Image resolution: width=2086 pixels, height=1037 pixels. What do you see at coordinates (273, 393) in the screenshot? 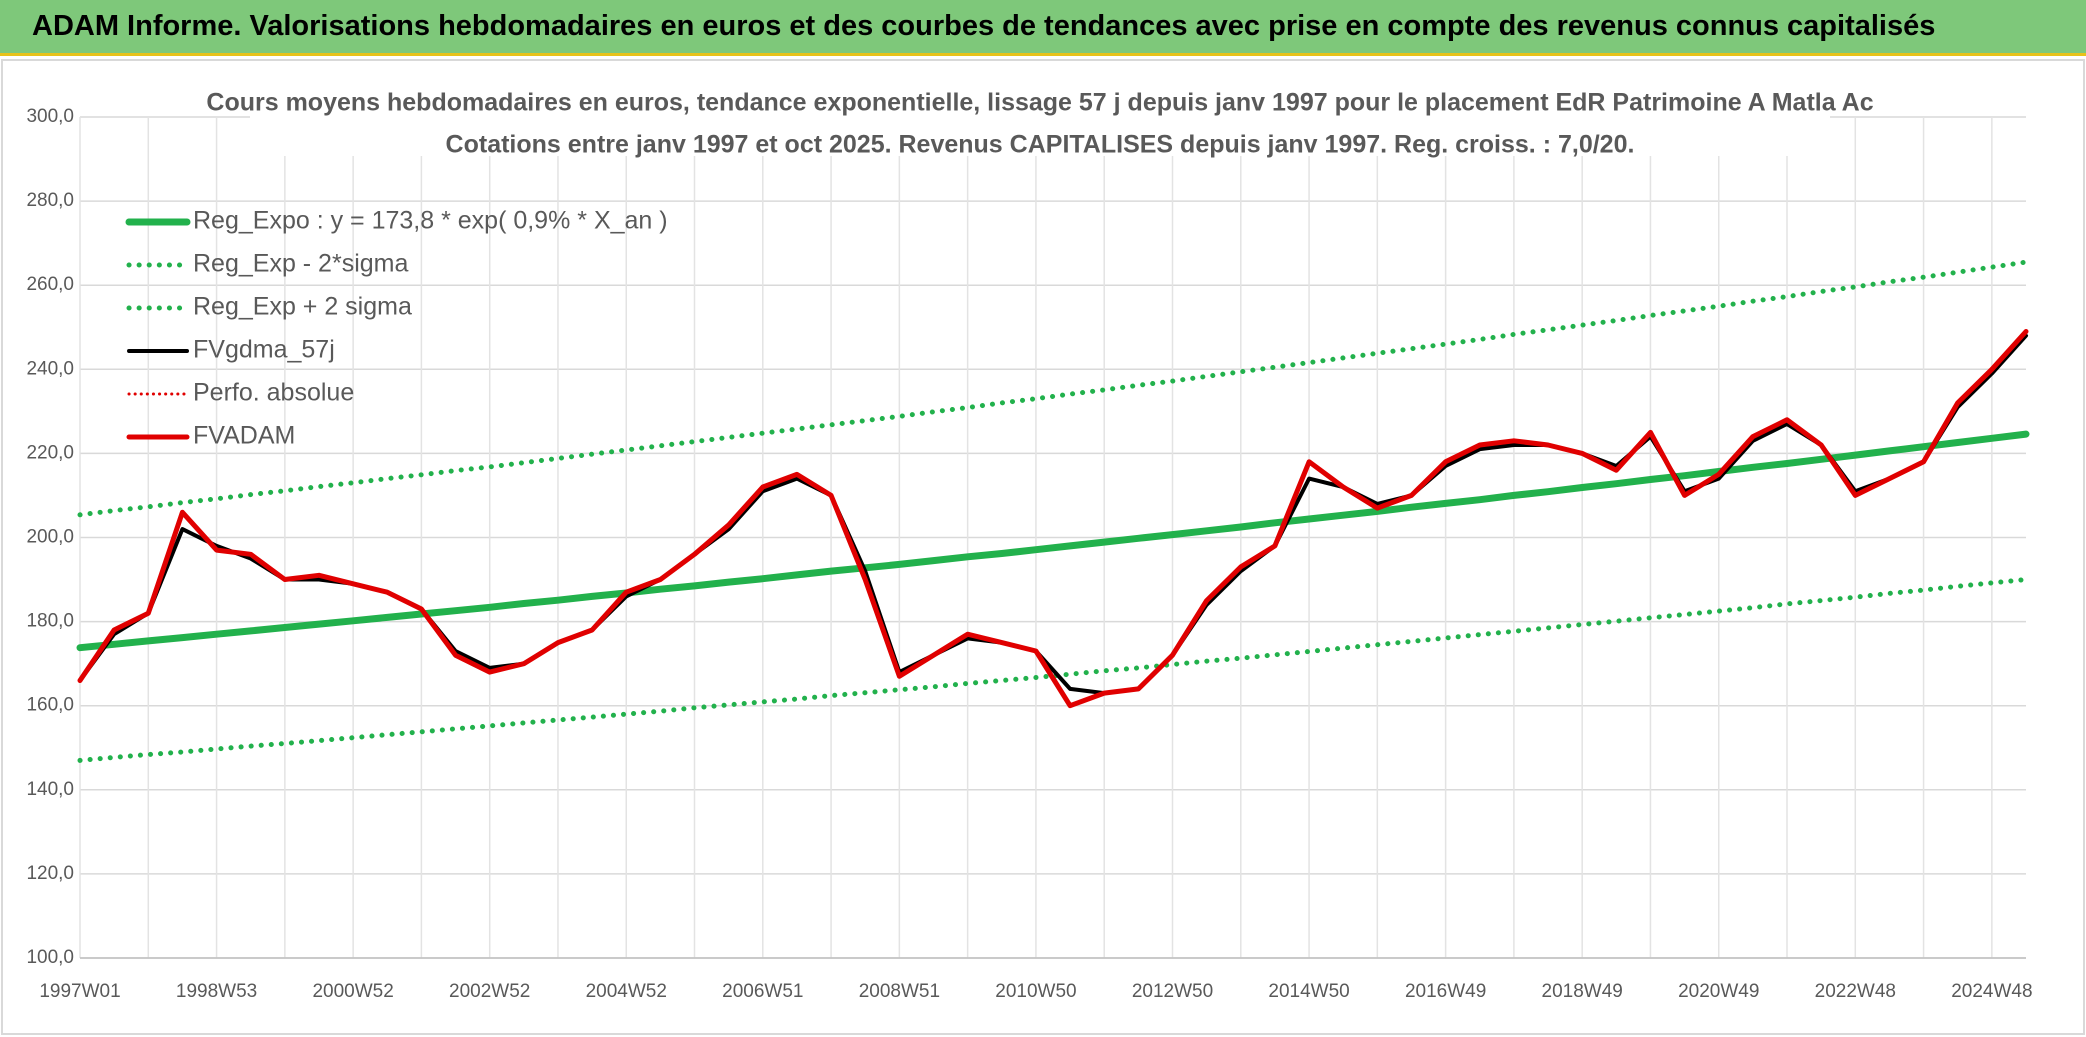
I see `legend-label: Perfo. absolue` at bounding box center [273, 393].